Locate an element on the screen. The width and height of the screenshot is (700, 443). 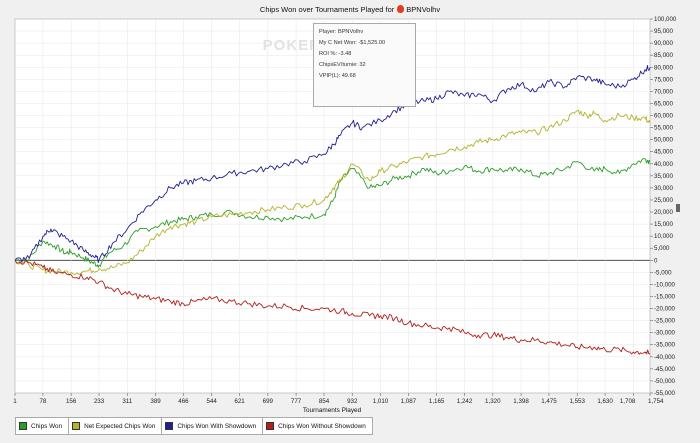
legend-item-without-showdown: Chips Won Without Showdown is located at coordinates (317, 426).